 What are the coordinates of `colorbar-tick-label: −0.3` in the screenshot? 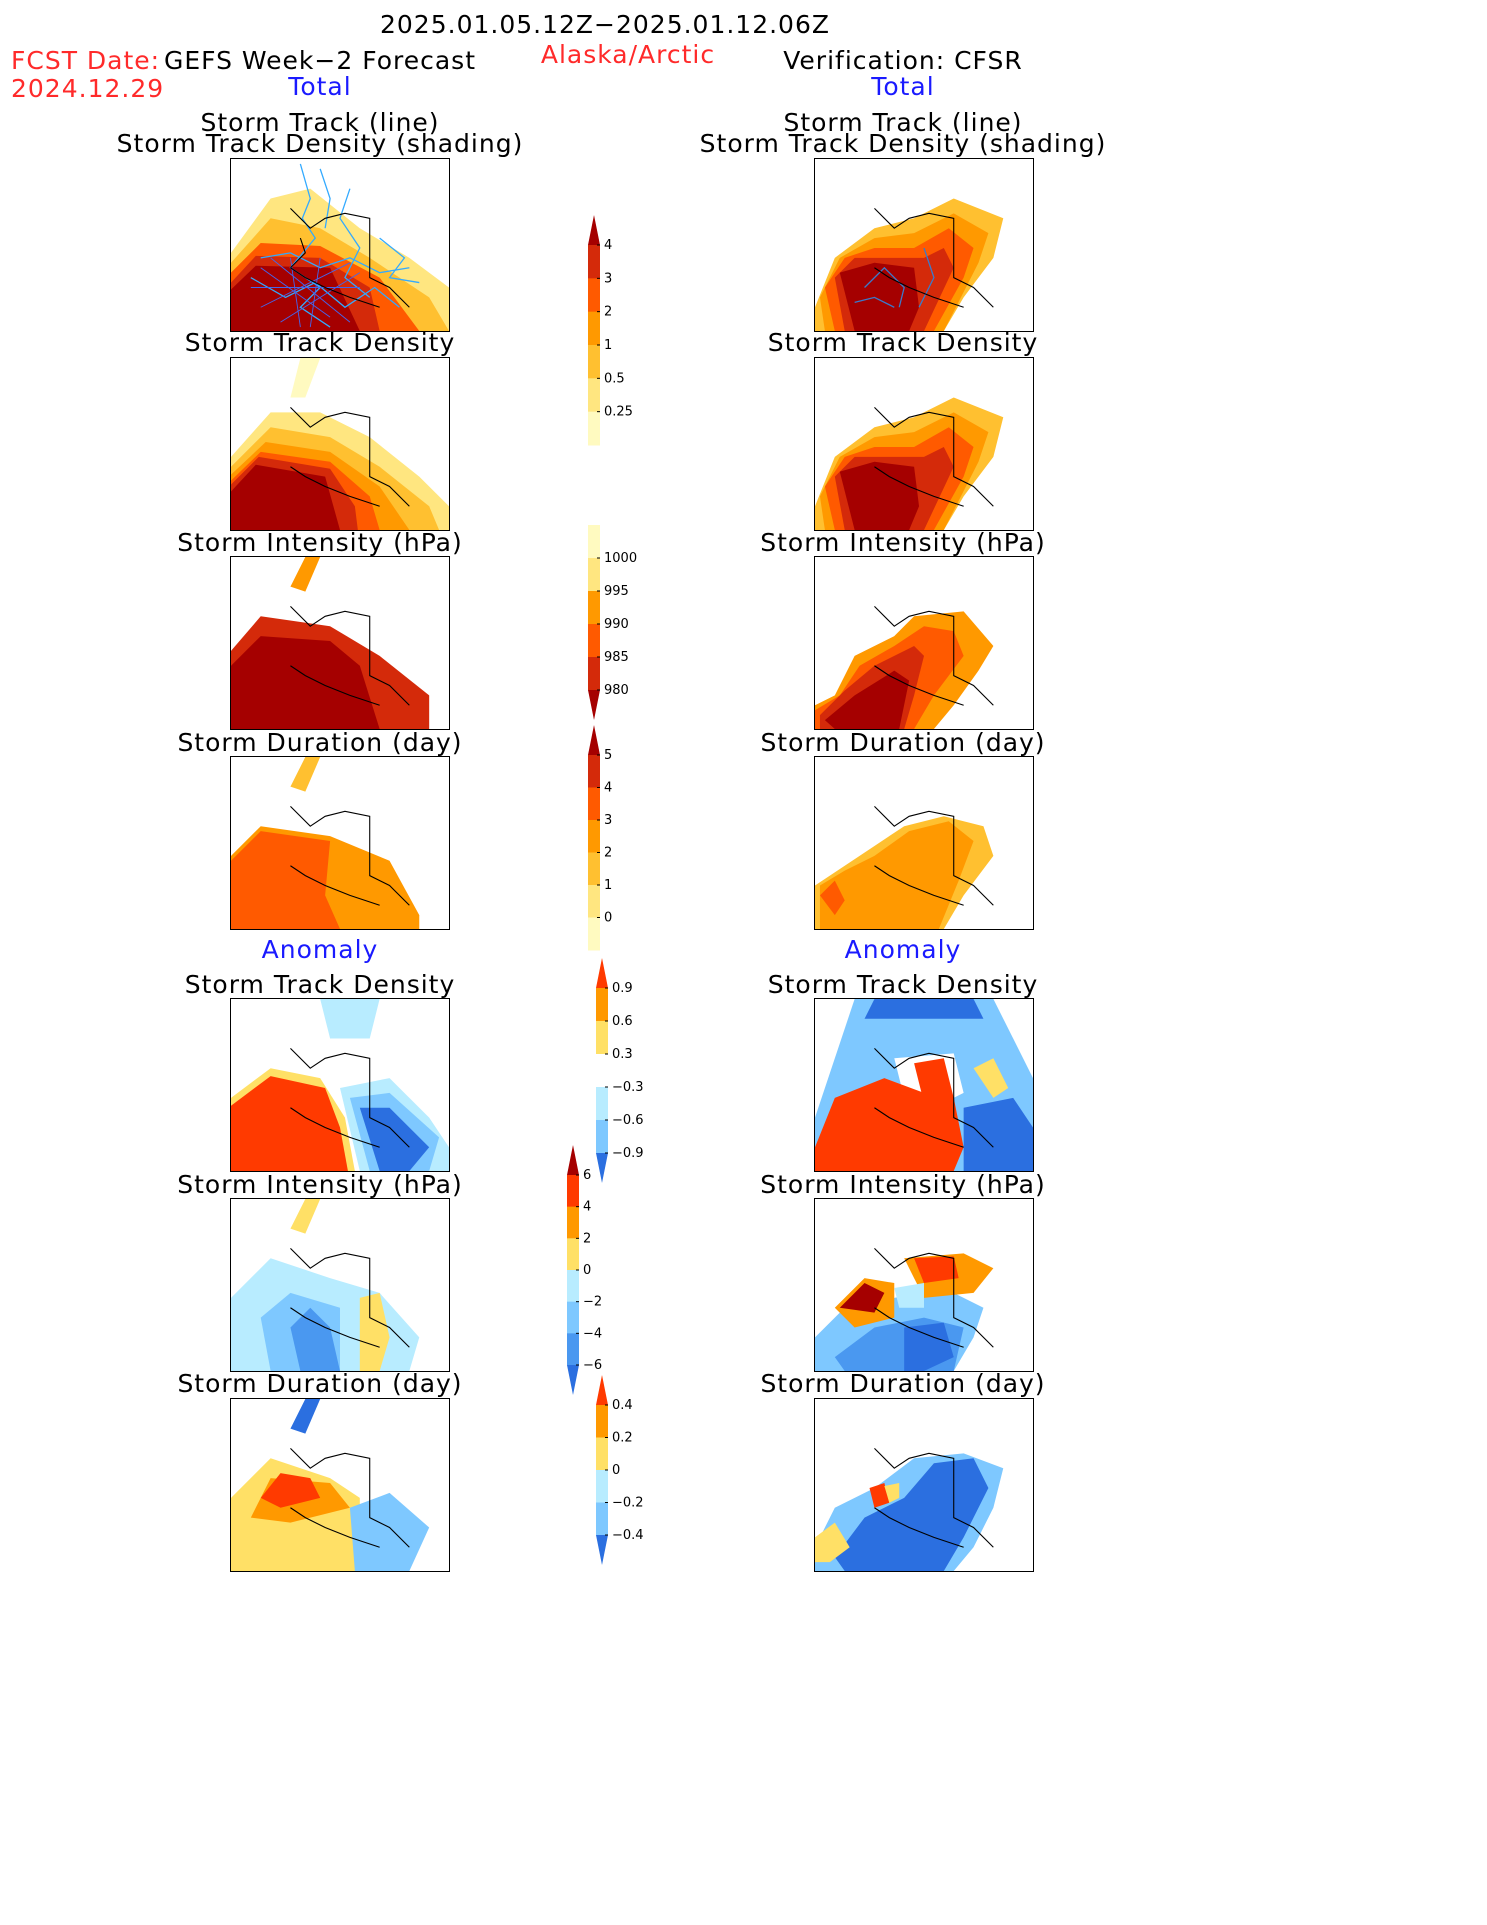 It's located at (628, 1087).